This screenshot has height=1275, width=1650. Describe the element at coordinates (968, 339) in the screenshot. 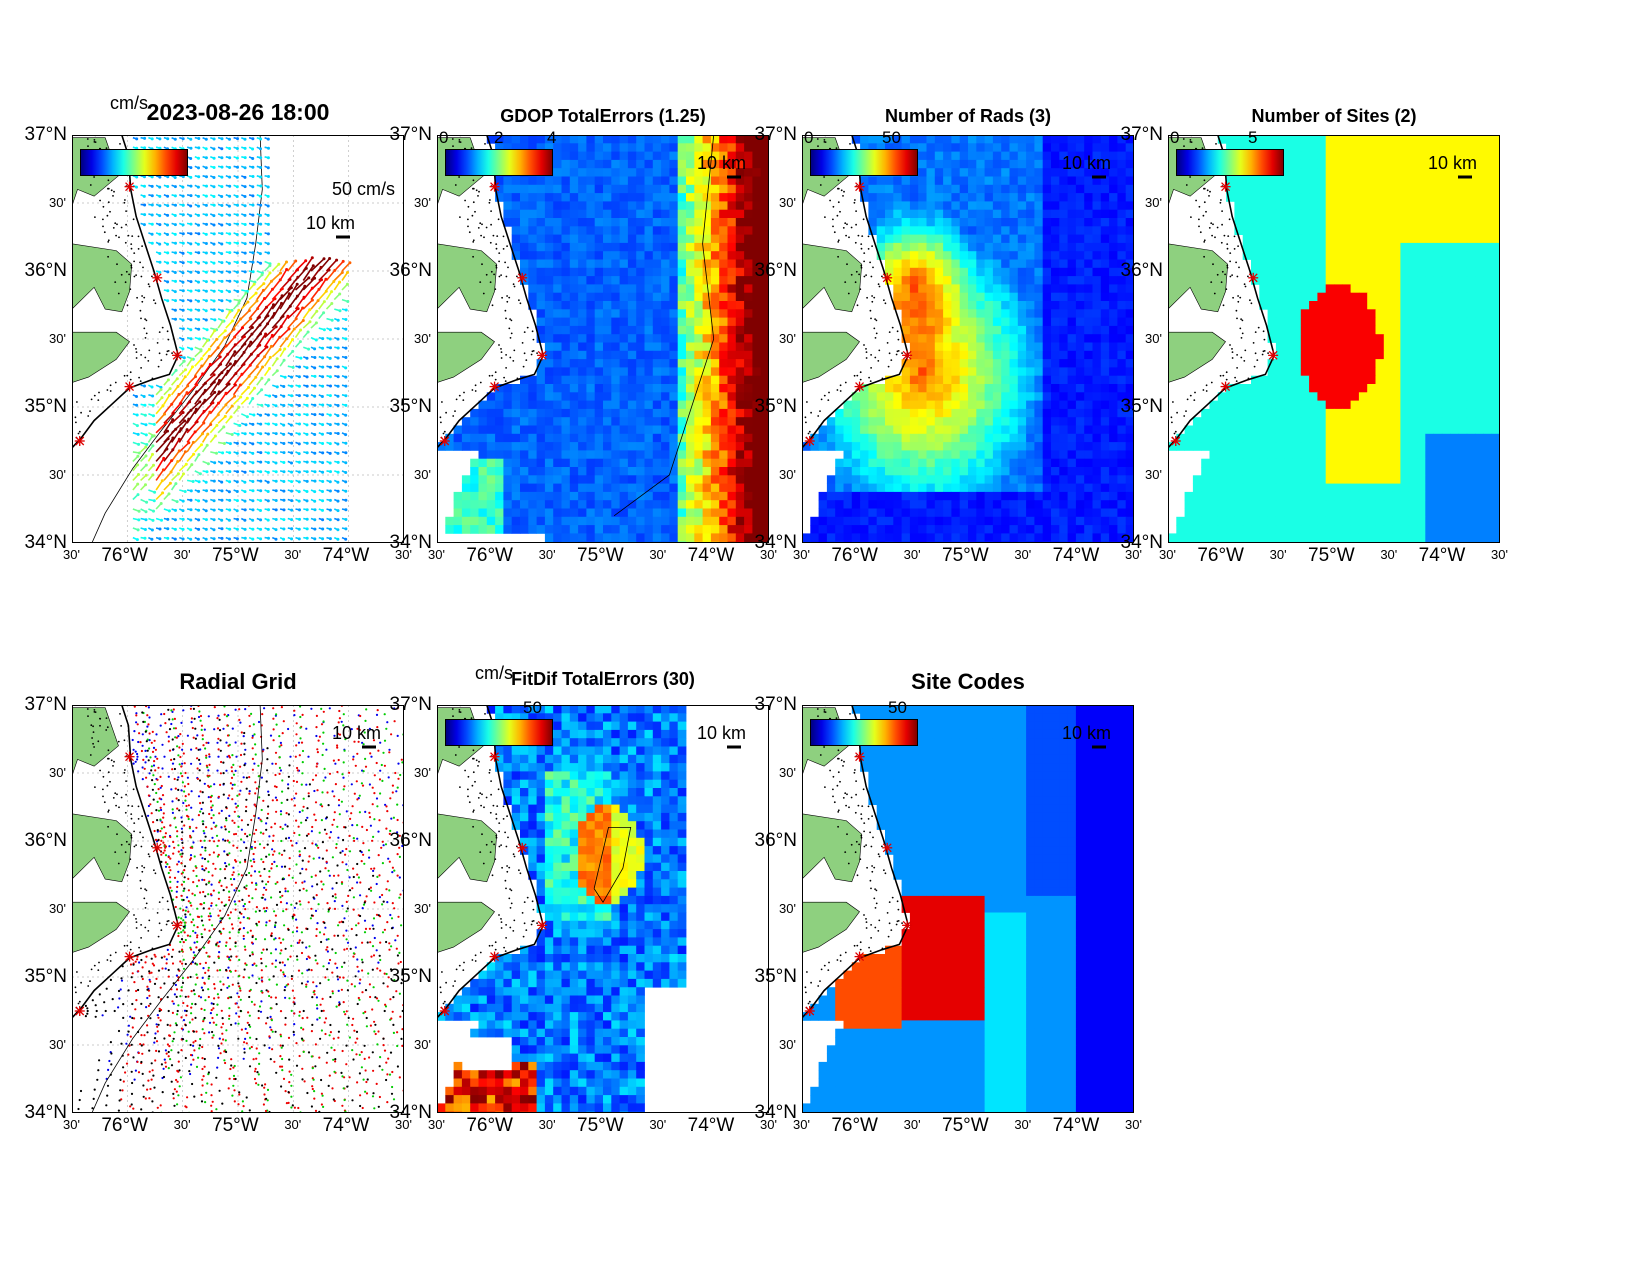

I see `rads-cells` at that location.